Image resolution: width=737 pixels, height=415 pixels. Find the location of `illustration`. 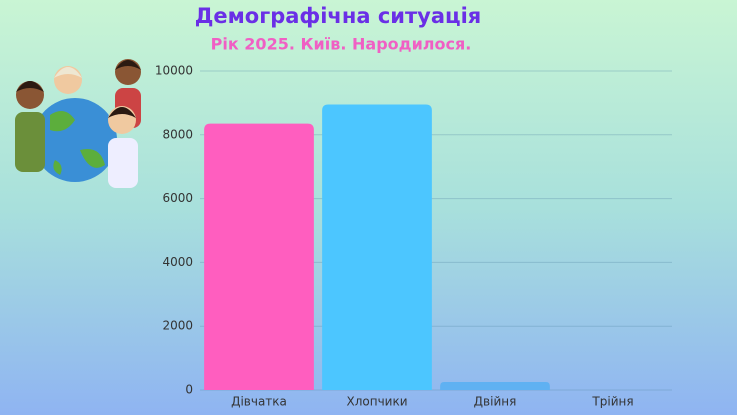

illustration is located at coordinates (78, 123).